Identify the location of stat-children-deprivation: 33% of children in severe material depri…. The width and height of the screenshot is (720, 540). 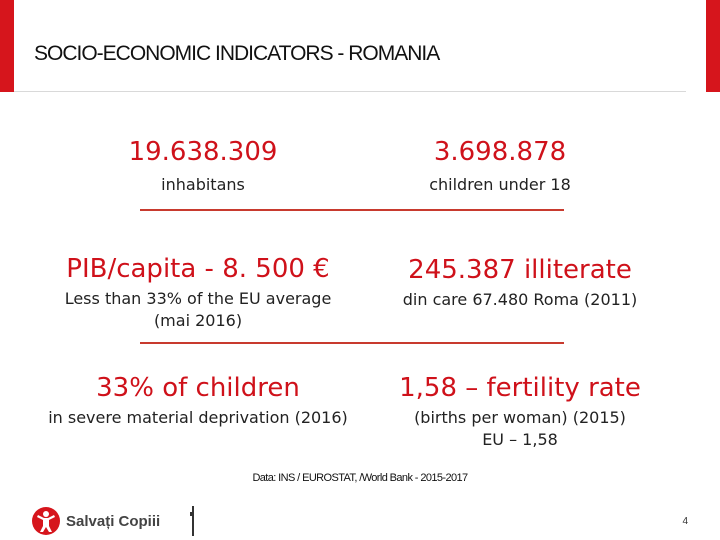
(198, 400).